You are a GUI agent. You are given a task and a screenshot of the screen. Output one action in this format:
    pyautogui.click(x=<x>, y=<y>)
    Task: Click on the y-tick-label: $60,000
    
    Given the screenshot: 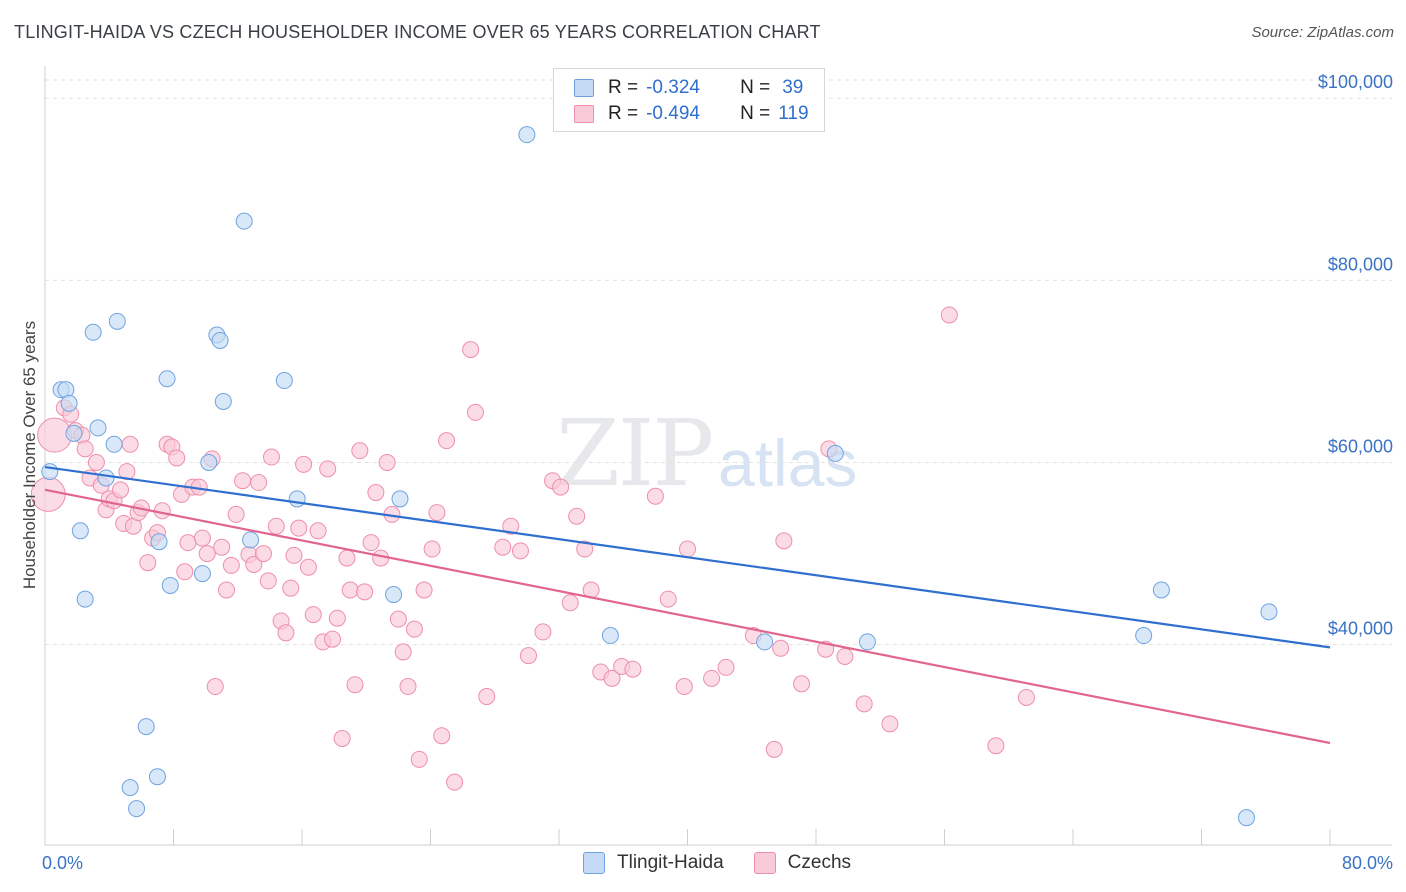 What is the action you would take?
    pyautogui.click(x=1360, y=447)
    